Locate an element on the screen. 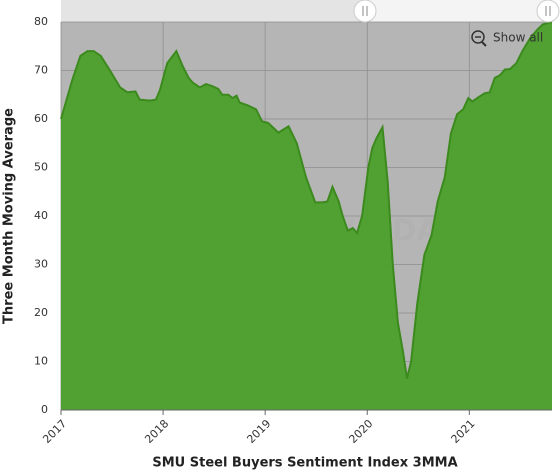  handle-right is located at coordinates (548, 11).